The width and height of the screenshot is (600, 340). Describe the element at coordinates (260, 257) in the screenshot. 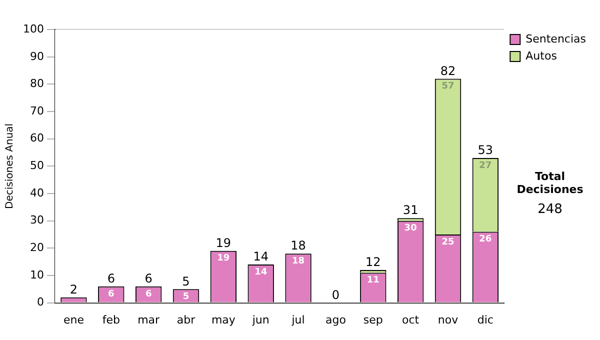

I see `total-label: 14` at that location.